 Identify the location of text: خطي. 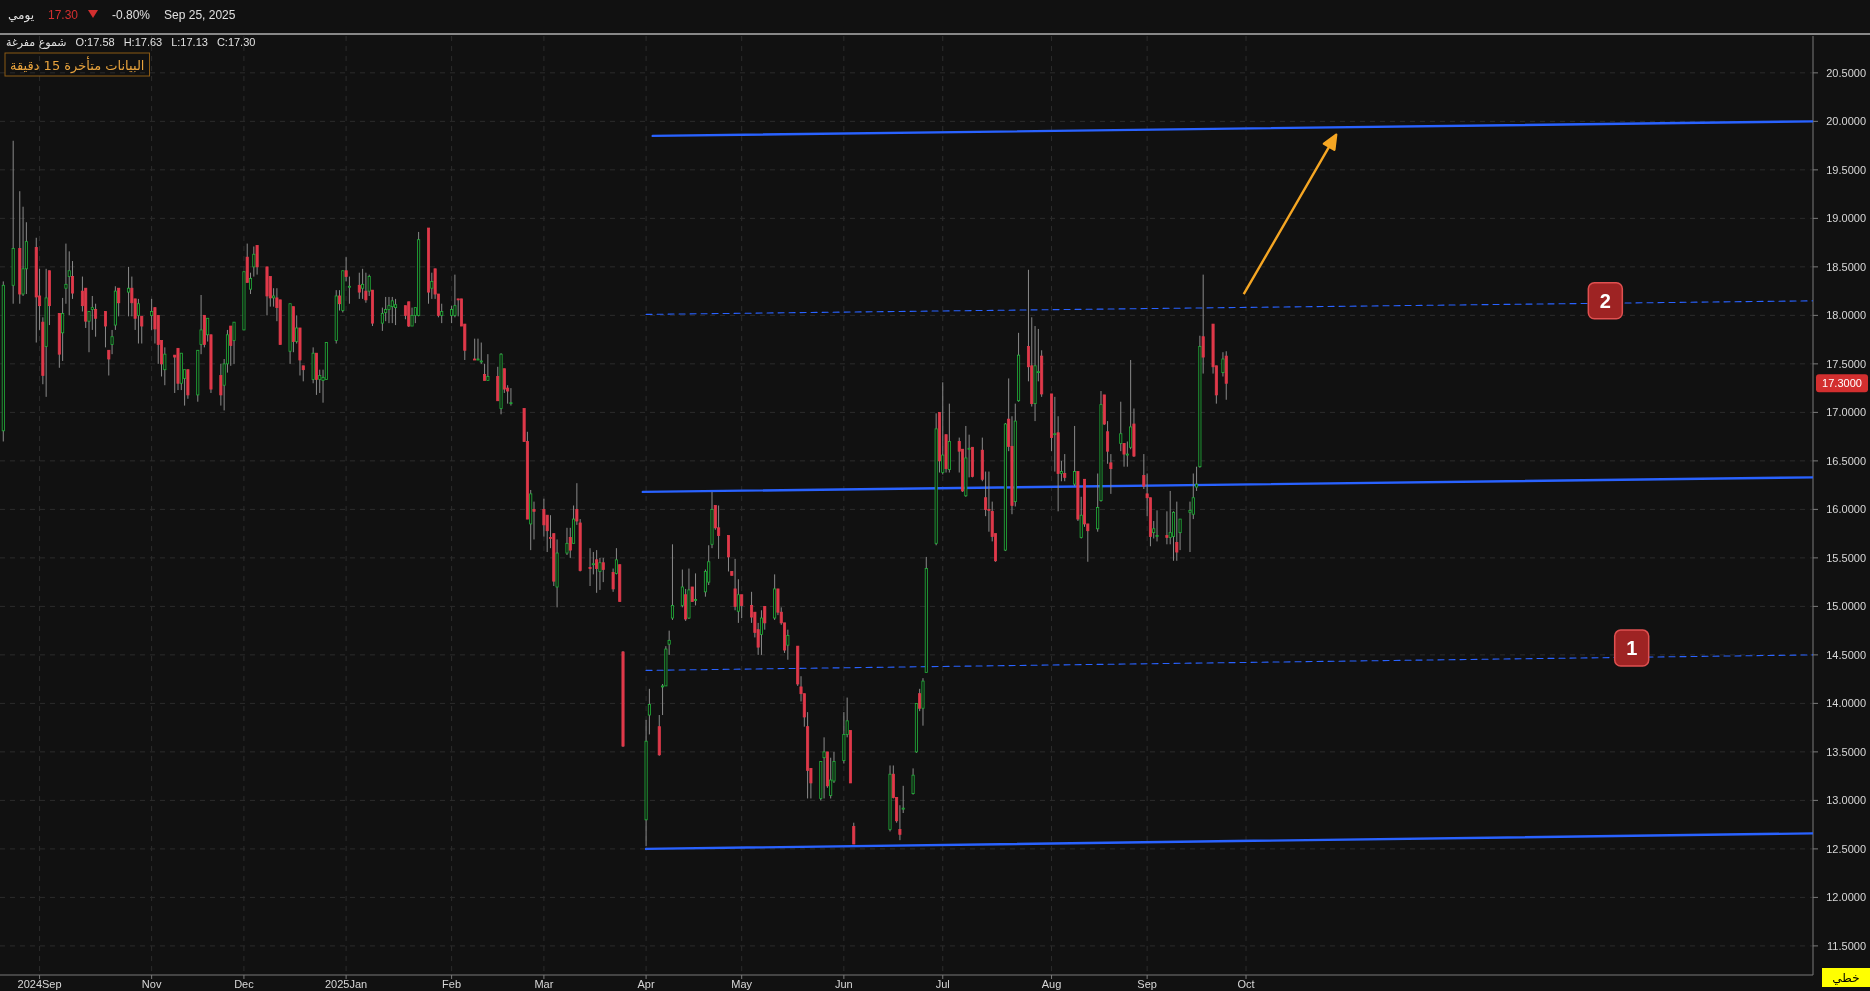
(1846, 978).